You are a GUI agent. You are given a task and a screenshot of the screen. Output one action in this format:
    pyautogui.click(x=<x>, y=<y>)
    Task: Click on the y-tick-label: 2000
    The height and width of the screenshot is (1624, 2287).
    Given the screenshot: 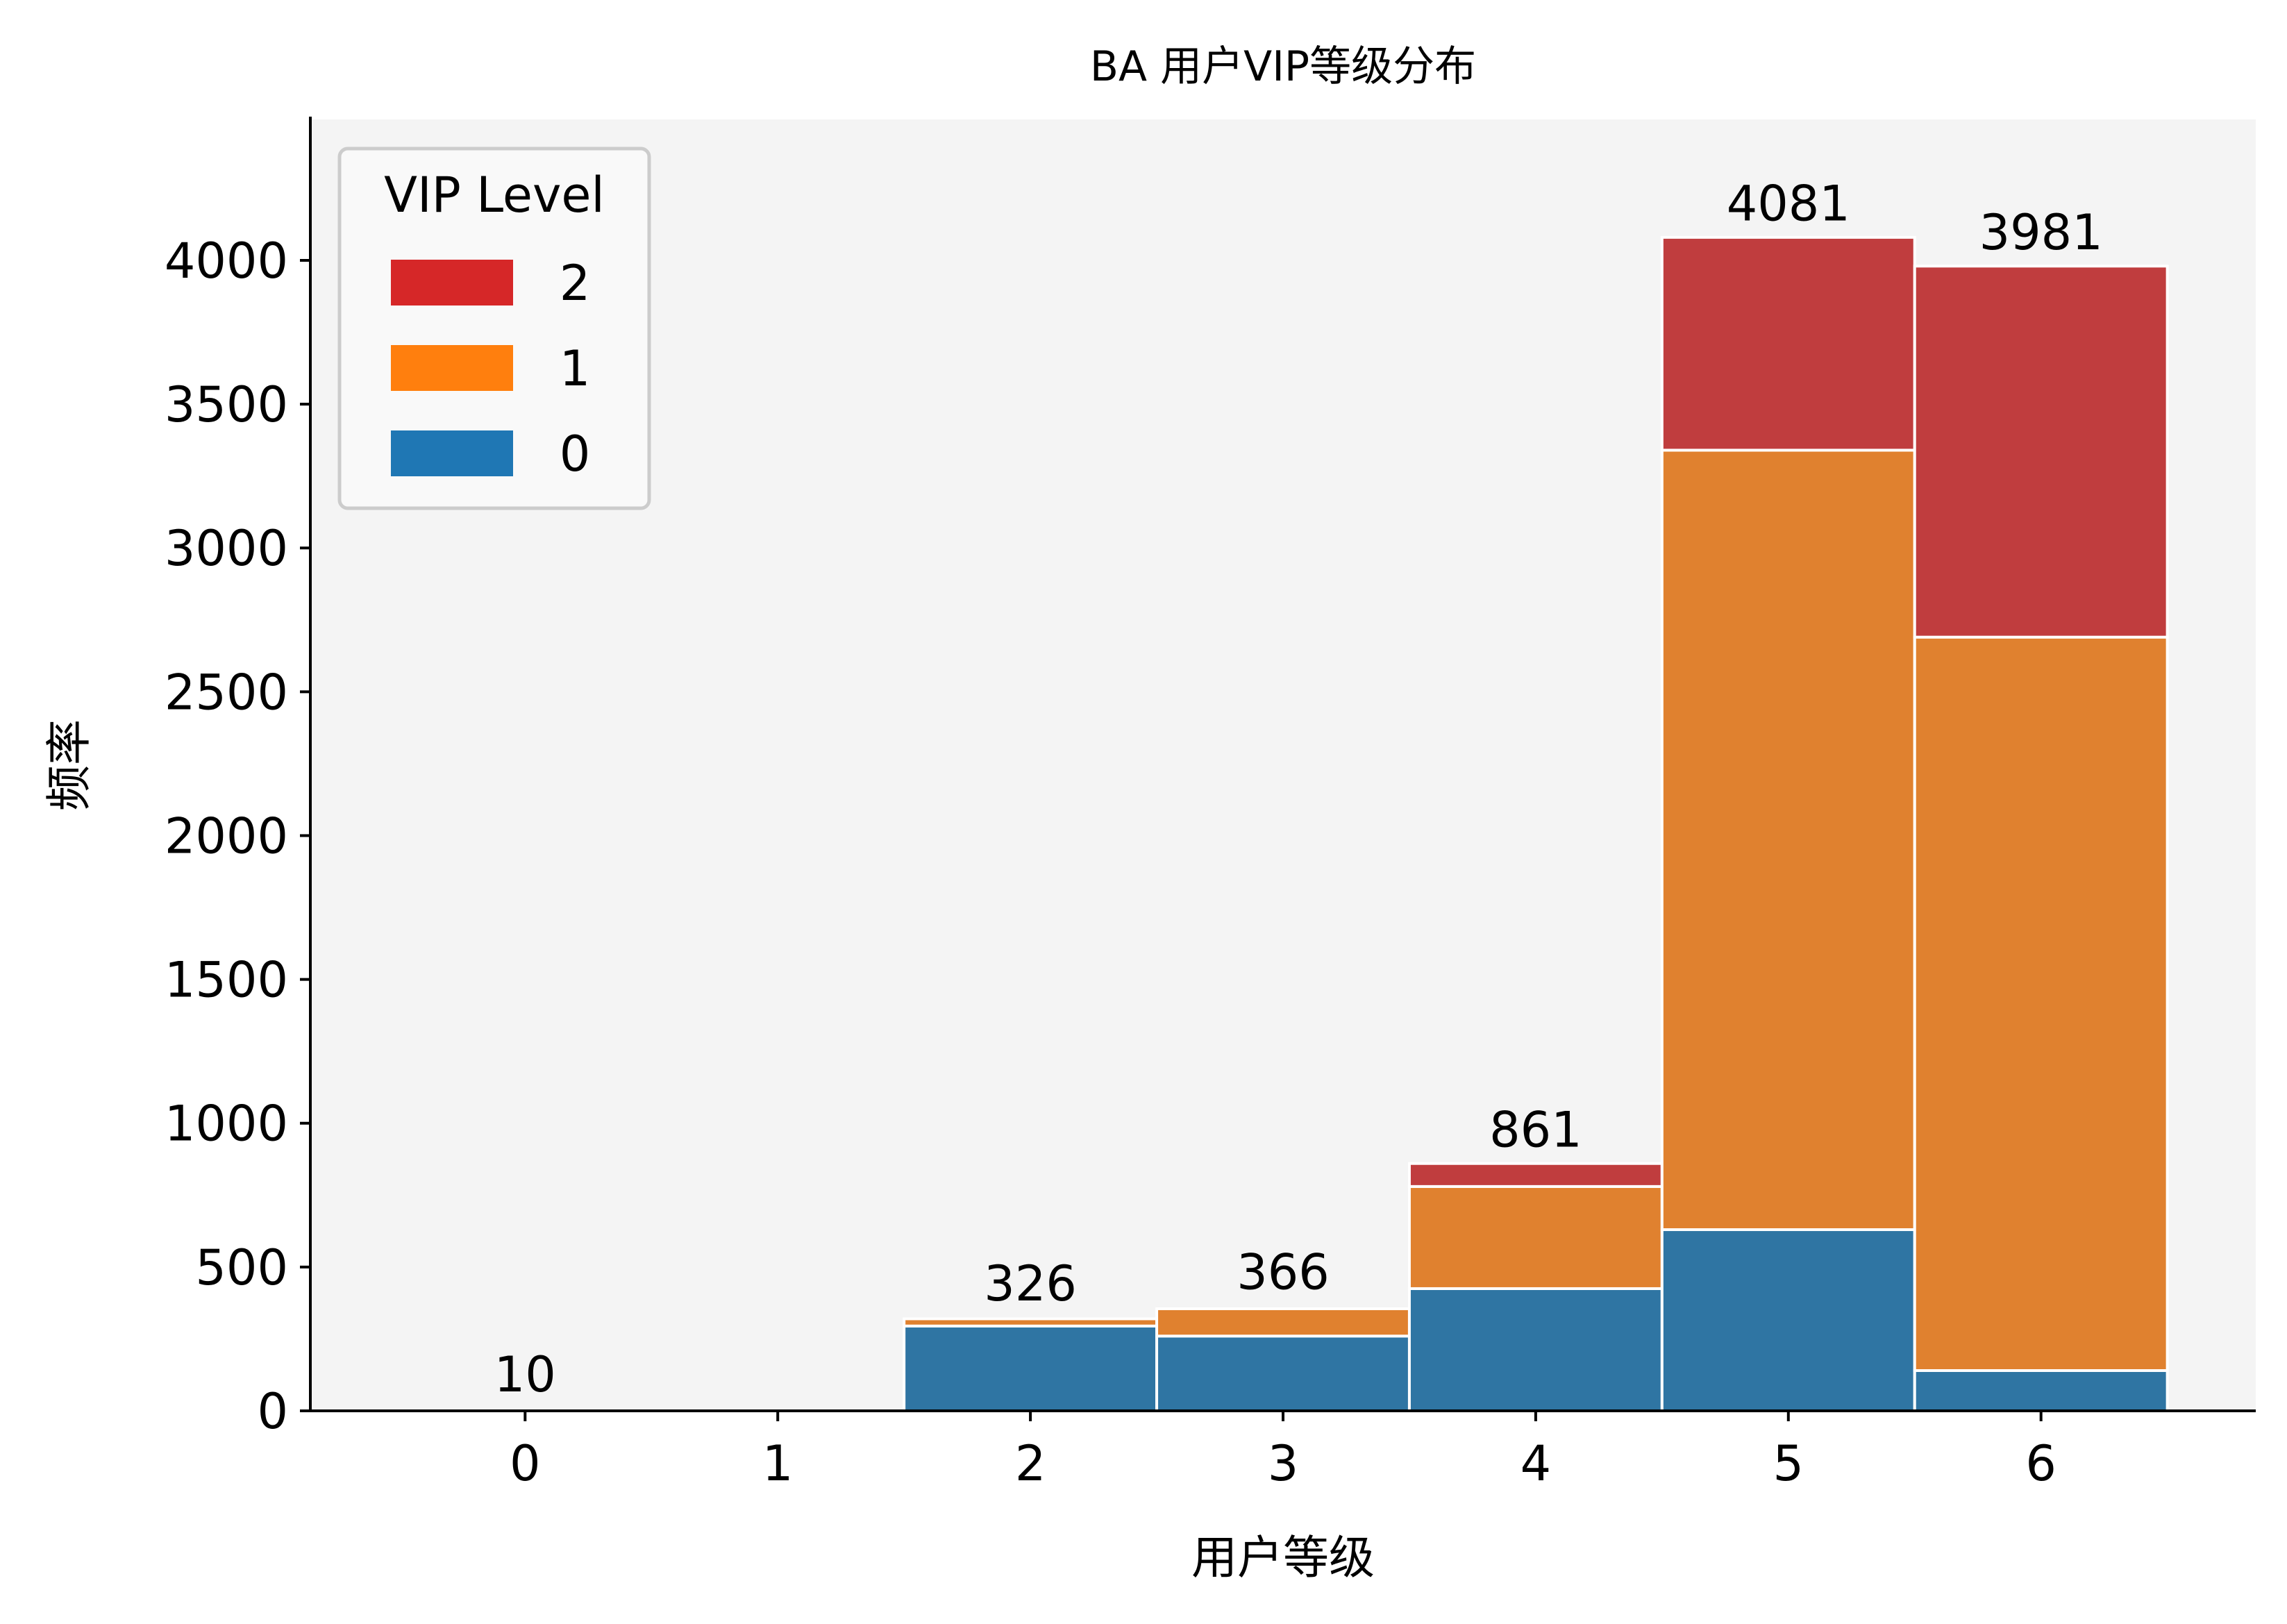 What is the action you would take?
    pyautogui.click(x=226, y=836)
    